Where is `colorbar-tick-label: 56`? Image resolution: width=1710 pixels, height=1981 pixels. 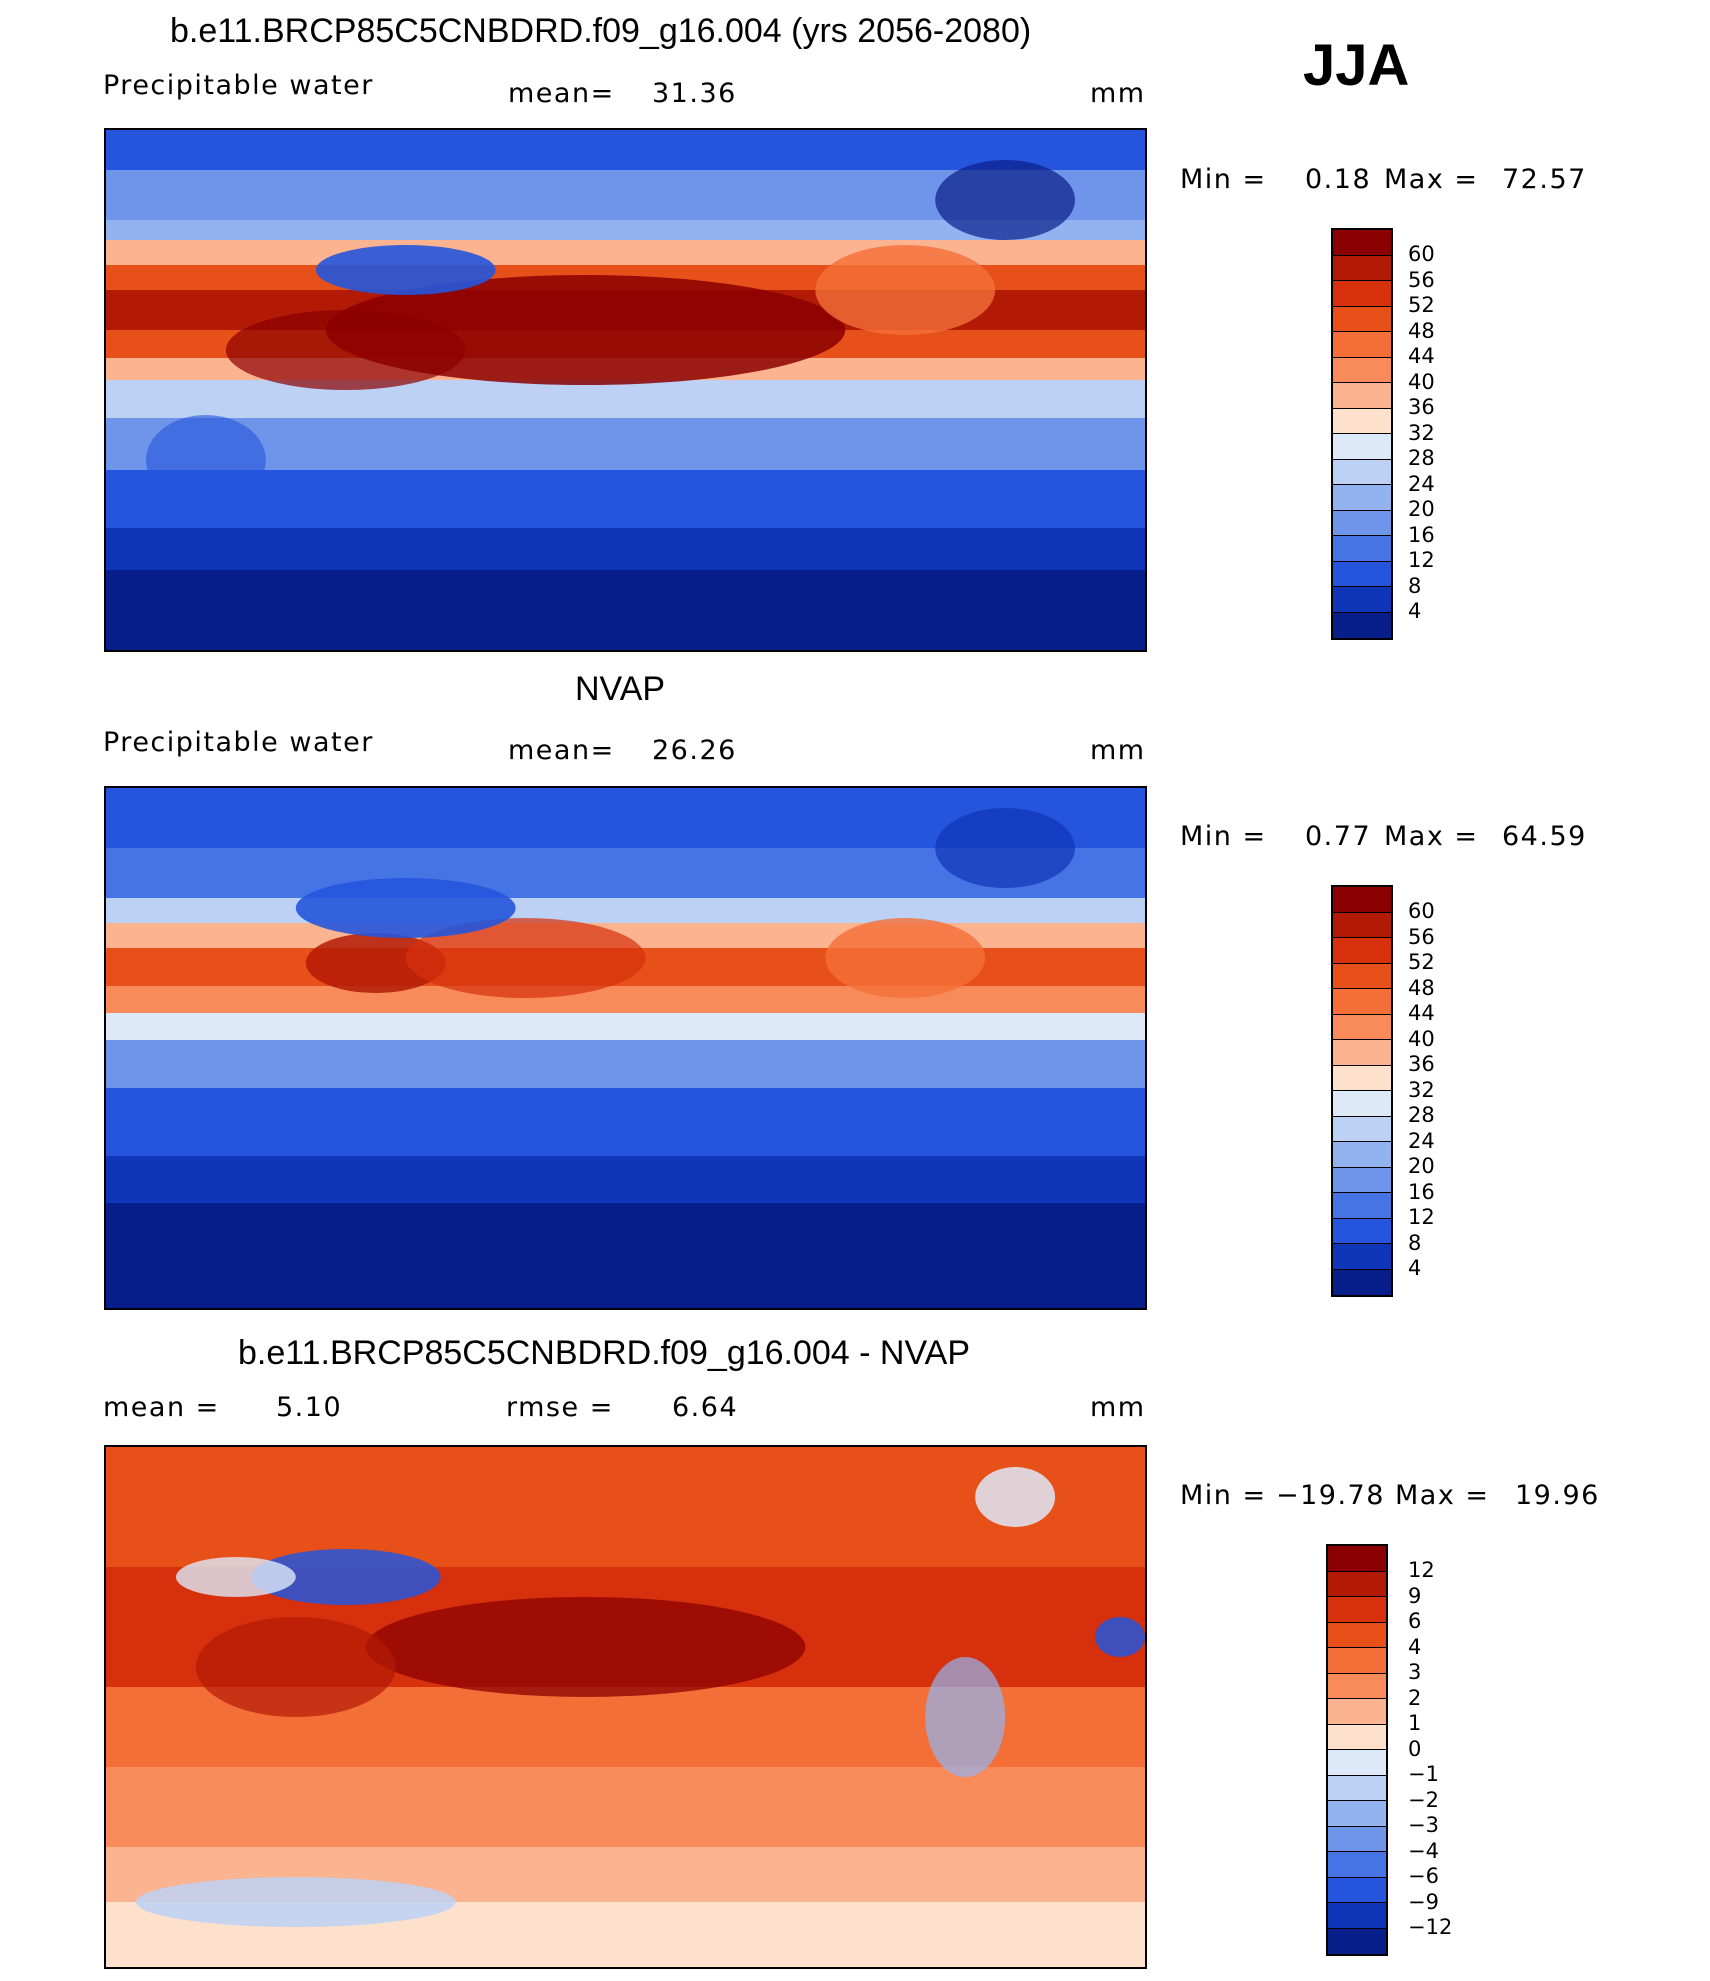 colorbar-tick-label: 56 is located at coordinates (1421, 279).